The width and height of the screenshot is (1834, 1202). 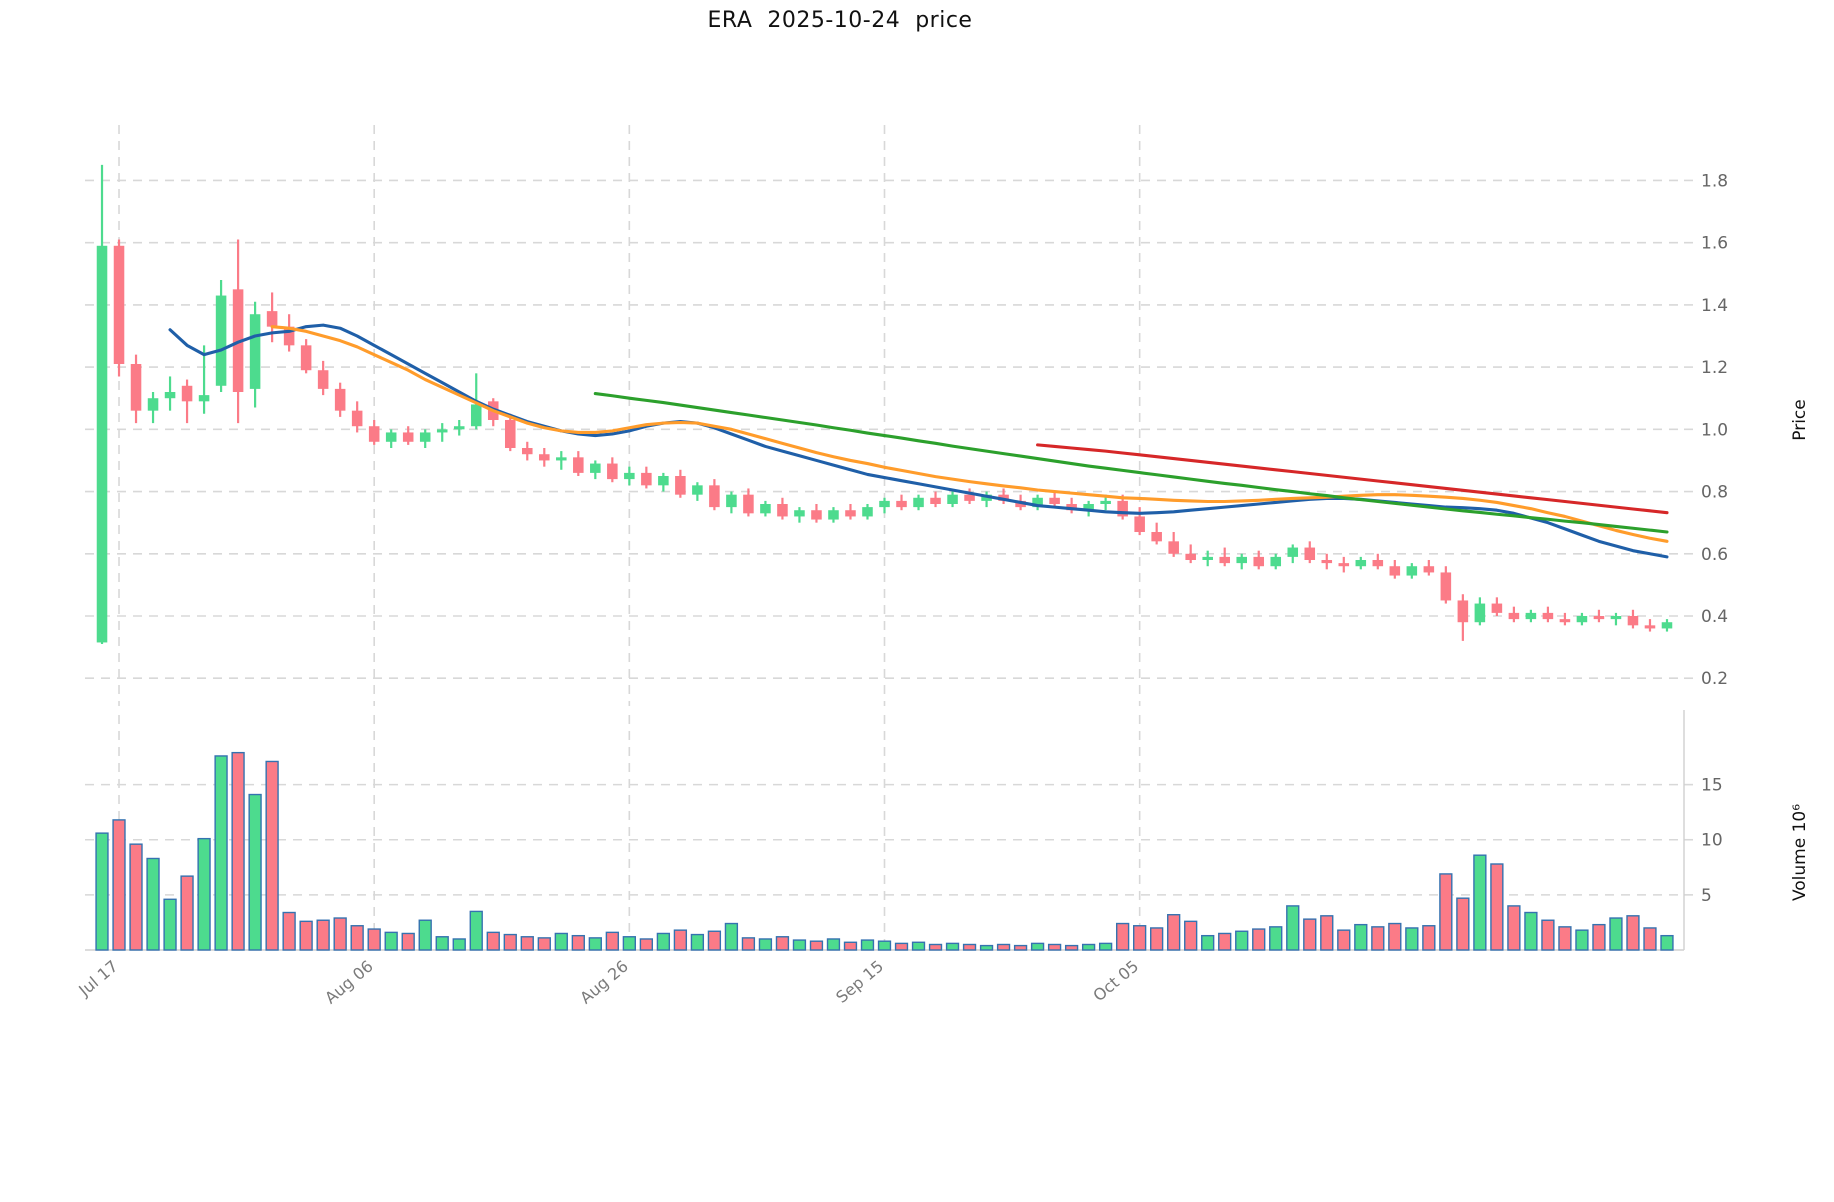 What do you see at coordinates (1706, 896) in the screenshot?
I see `volume-tick-label: 5` at bounding box center [1706, 896].